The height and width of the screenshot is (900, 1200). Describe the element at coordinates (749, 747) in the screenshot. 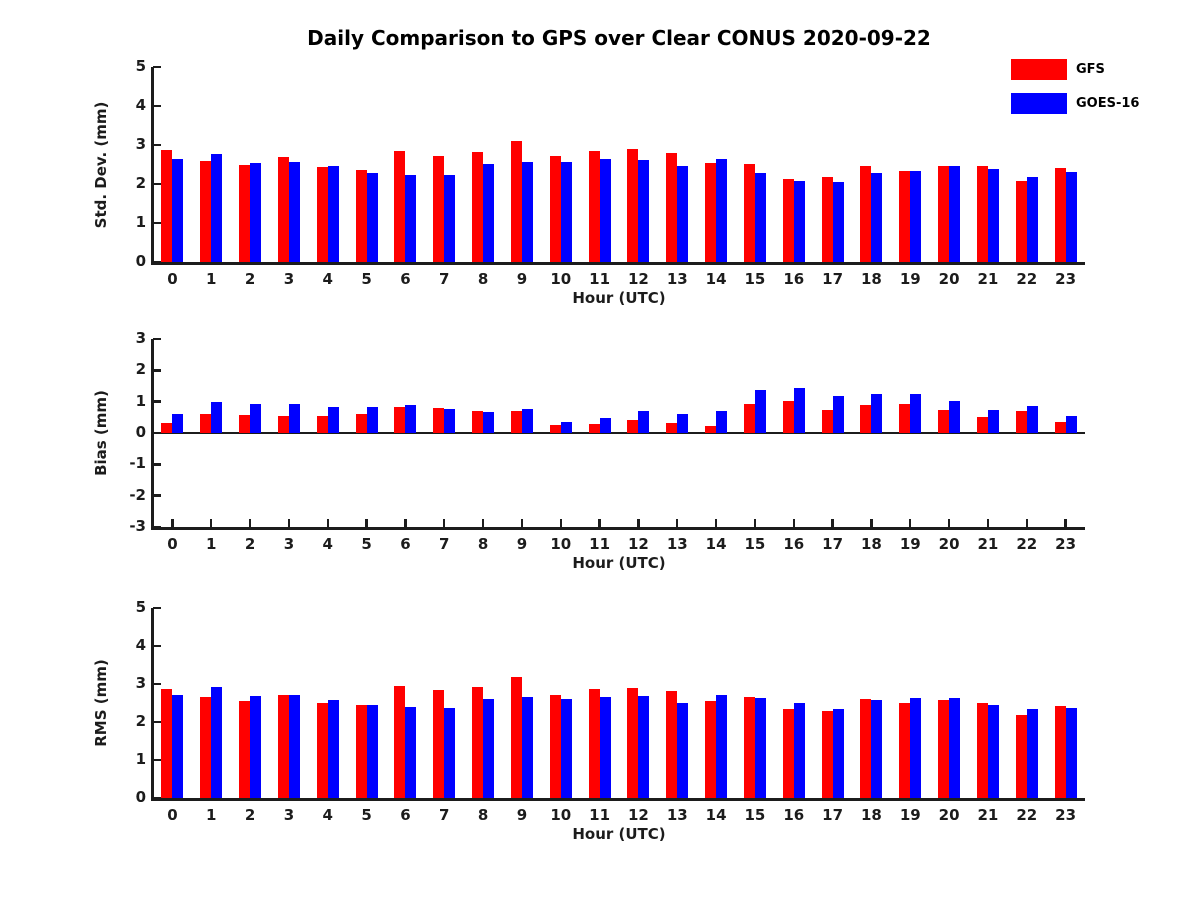

I see `rms-bar-gfs-h15` at that location.